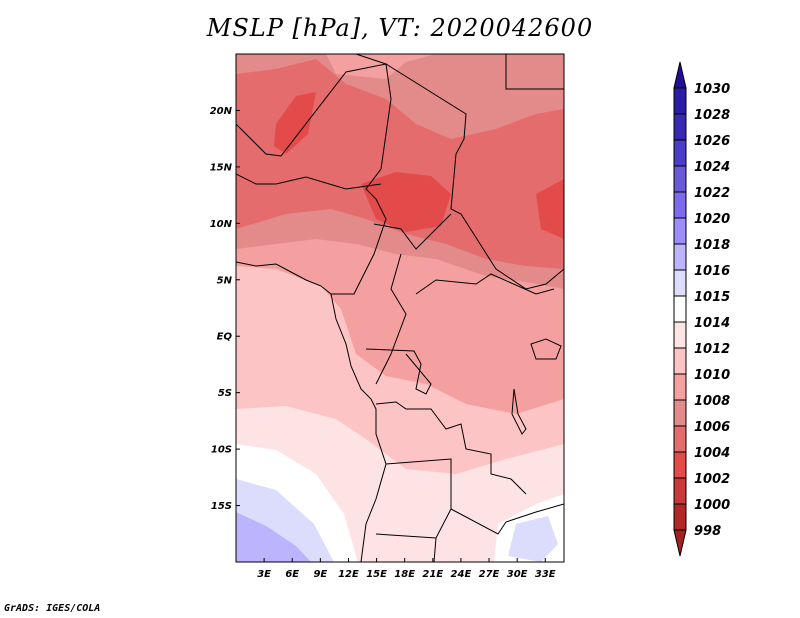 The width and height of the screenshot is (800, 618). Describe the element at coordinates (225, 393) in the screenshot. I see `lat-label: 5S` at that location.